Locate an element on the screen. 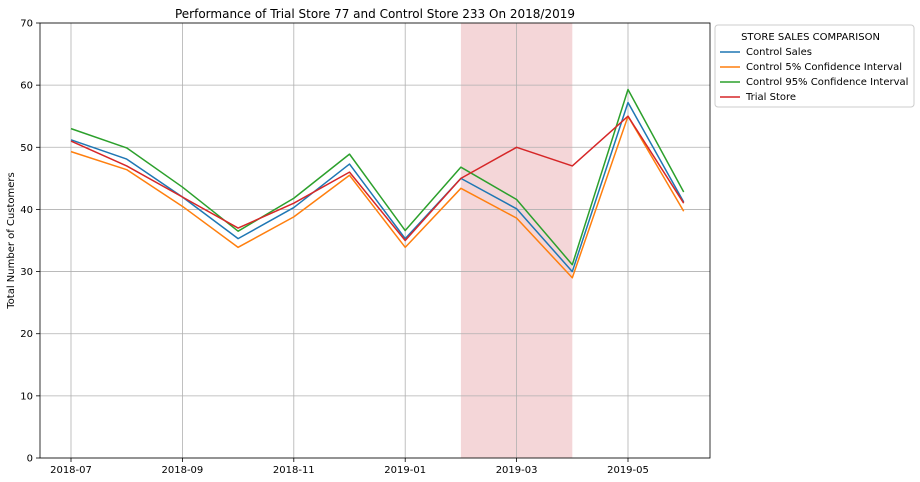 Image resolution: width=920 pixels, height=482 pixels. y-tick-label: 60 is located at coordinates (26, 86).